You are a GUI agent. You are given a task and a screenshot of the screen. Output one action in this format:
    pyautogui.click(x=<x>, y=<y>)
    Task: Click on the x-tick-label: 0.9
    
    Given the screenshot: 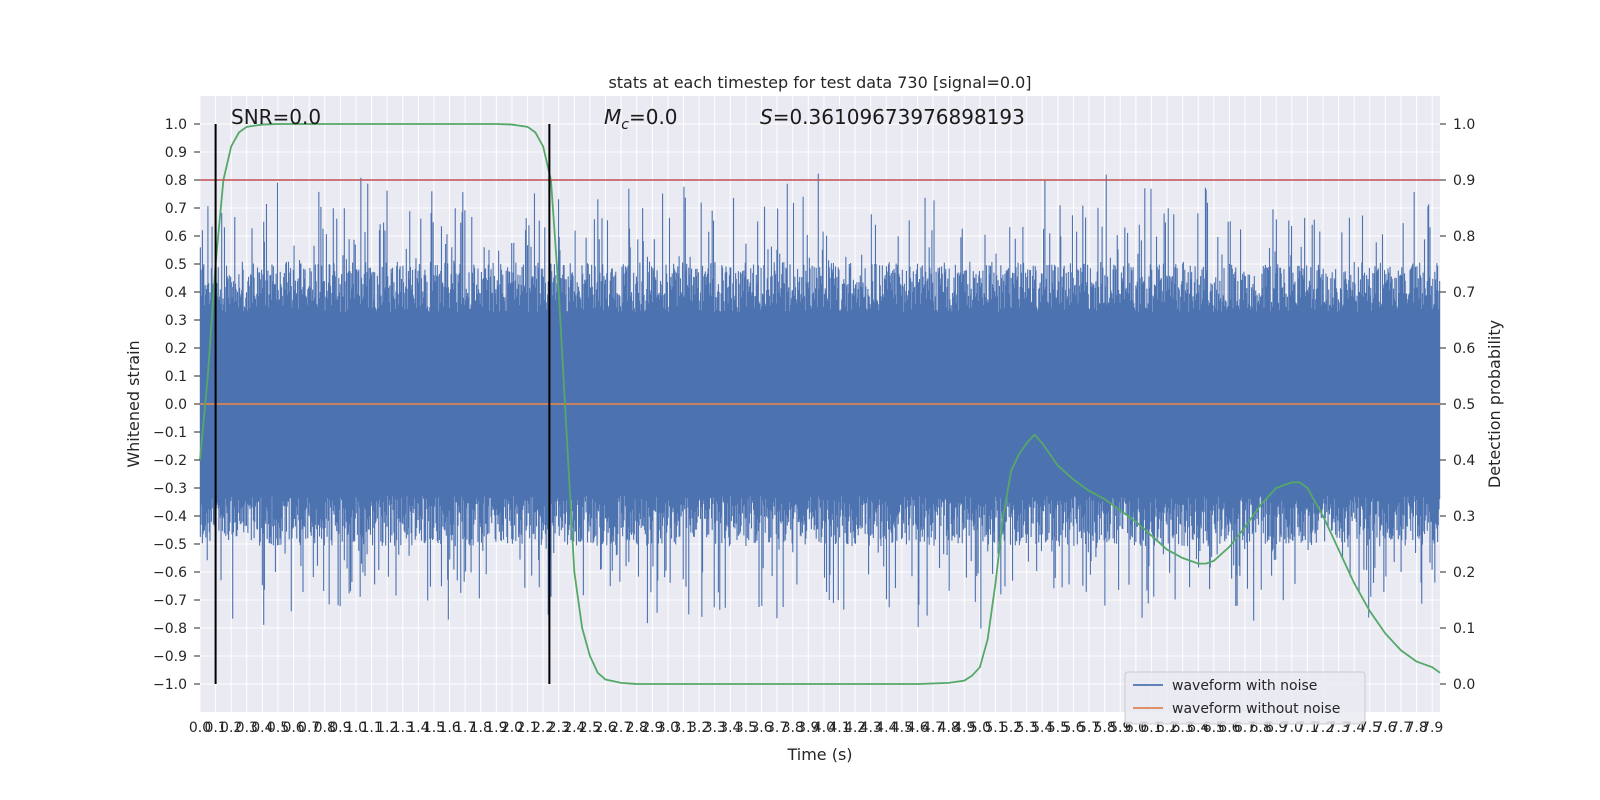 What is the action you would take?
    pyautogui.click(x=340, y=728)
    